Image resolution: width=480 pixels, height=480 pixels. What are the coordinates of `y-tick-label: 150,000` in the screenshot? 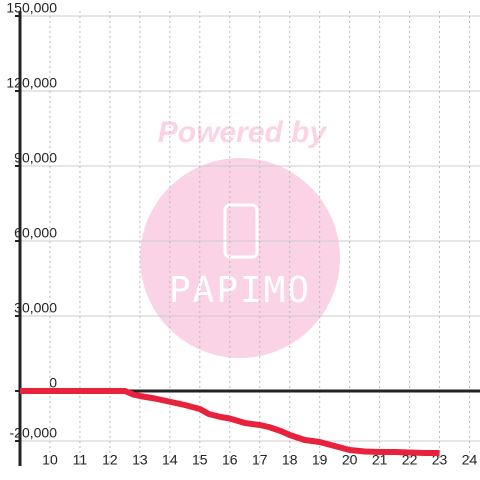 It's located at (31, 8).